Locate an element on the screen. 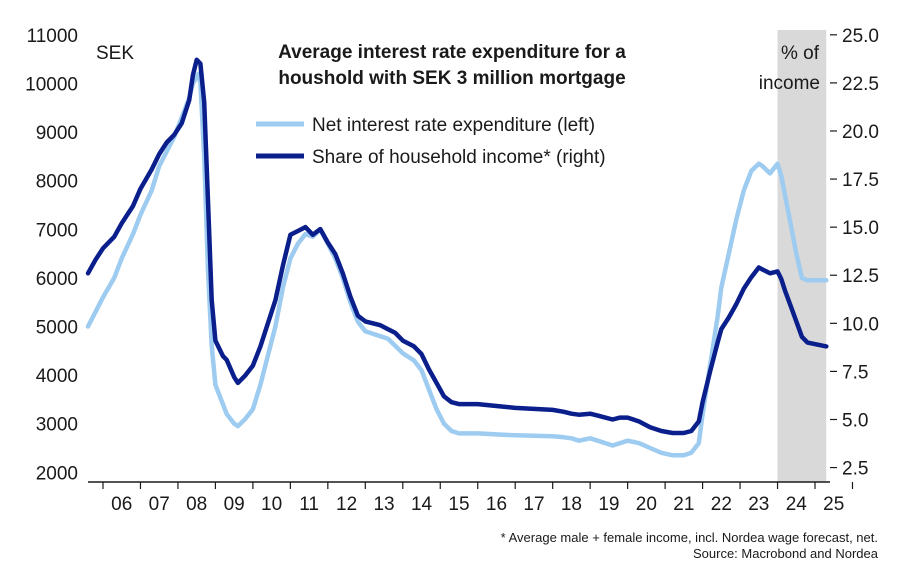  x-tick-label: 12 is located at coordinates (346, 504).